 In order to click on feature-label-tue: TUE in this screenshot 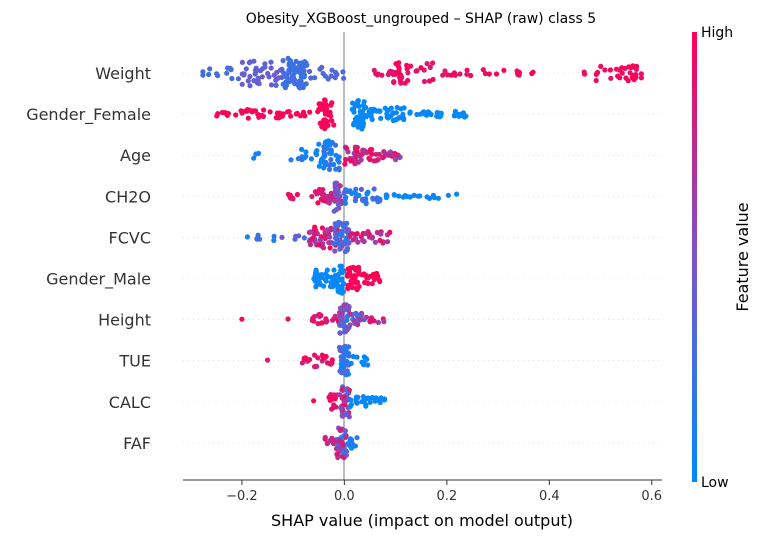, I will do `click(134, 361)`.